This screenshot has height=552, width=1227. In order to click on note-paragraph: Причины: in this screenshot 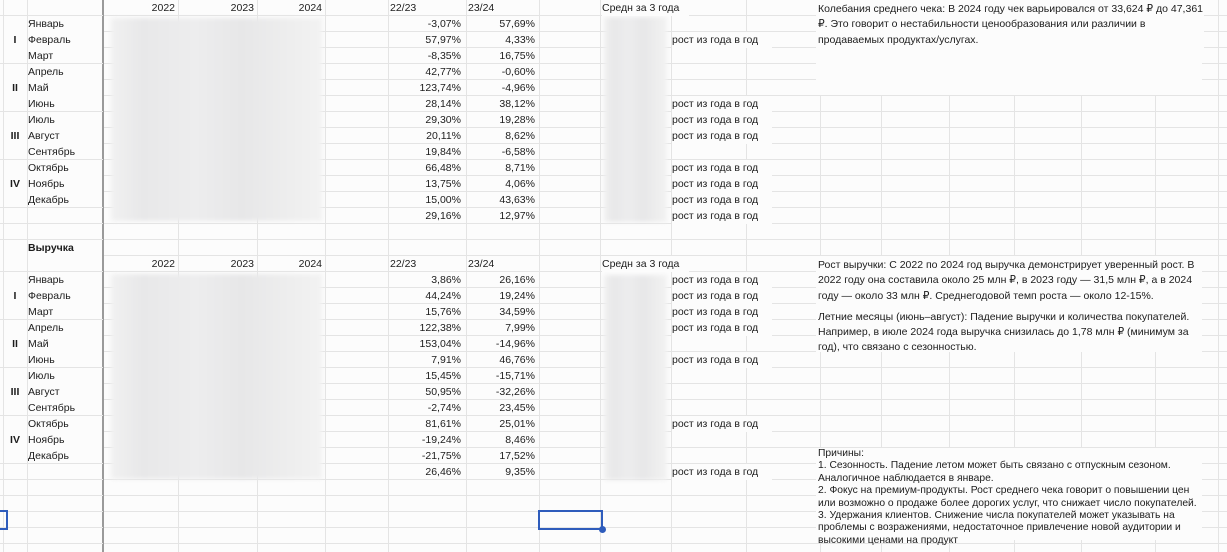, I will do `click(841, 453)`.